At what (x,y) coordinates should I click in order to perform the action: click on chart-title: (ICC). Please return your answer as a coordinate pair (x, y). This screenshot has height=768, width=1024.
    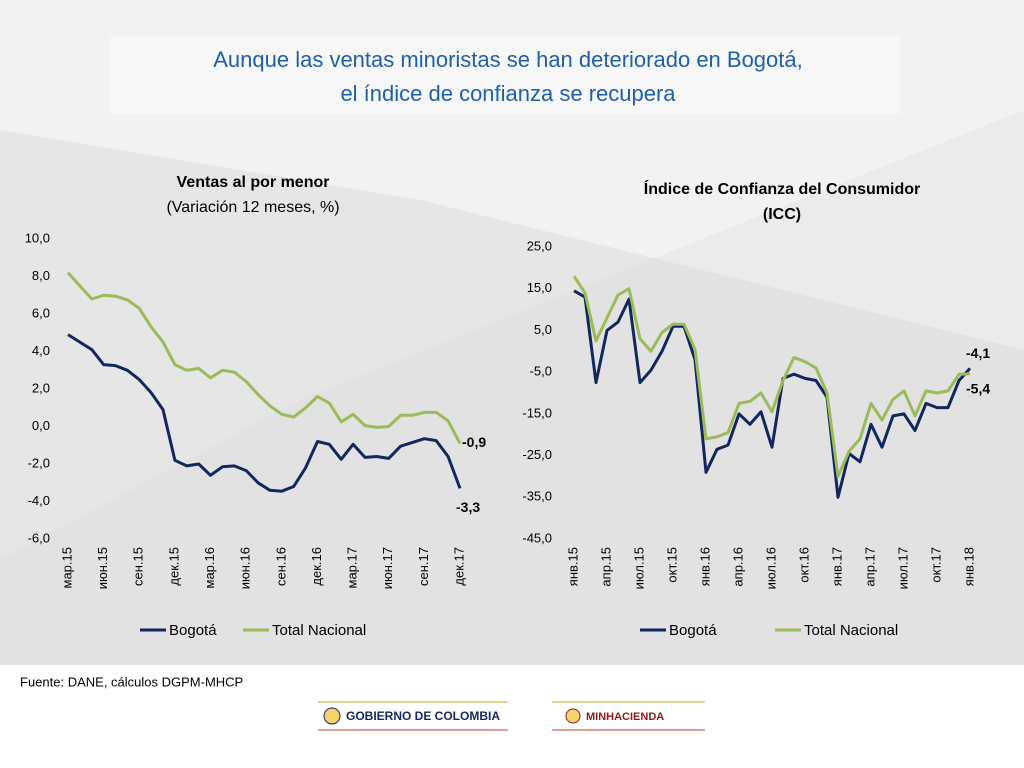
    Looking at the image, I should click on (782, 214).